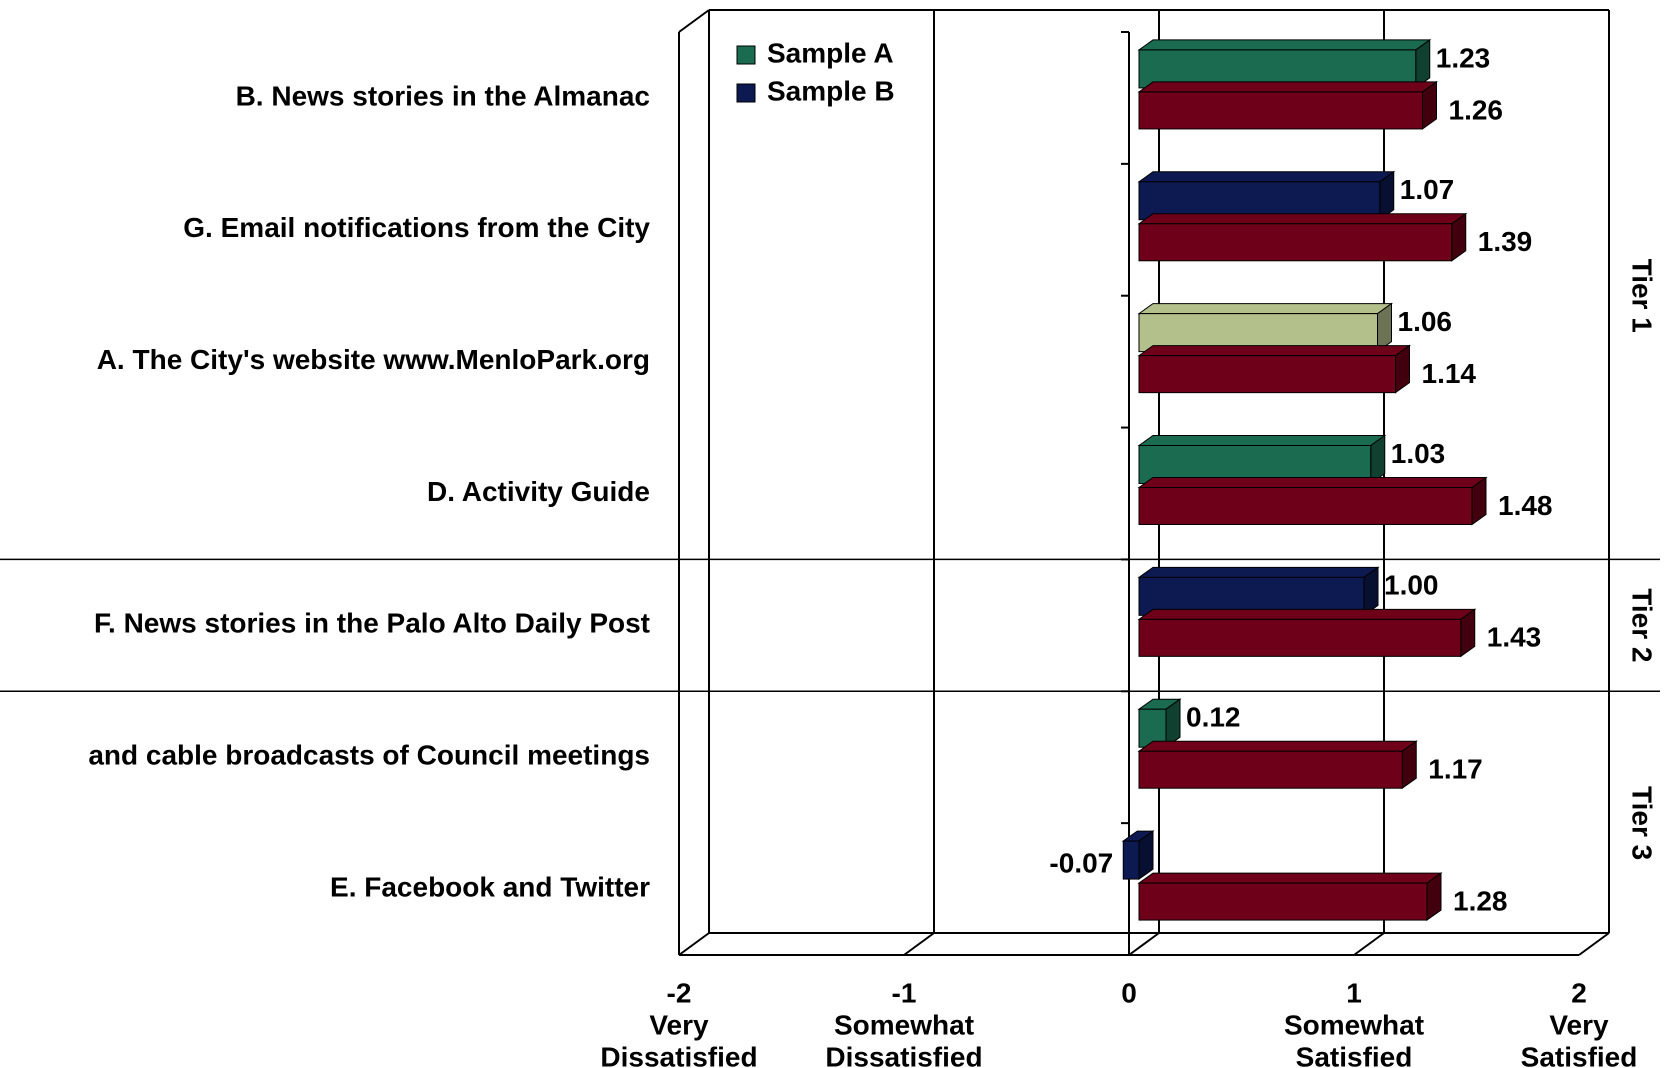 This screenshot has width=1664, height=1068. Describe the element at coordinates (1129, 992) in the screenshot. I see `x-tick-label: 0` at that location.